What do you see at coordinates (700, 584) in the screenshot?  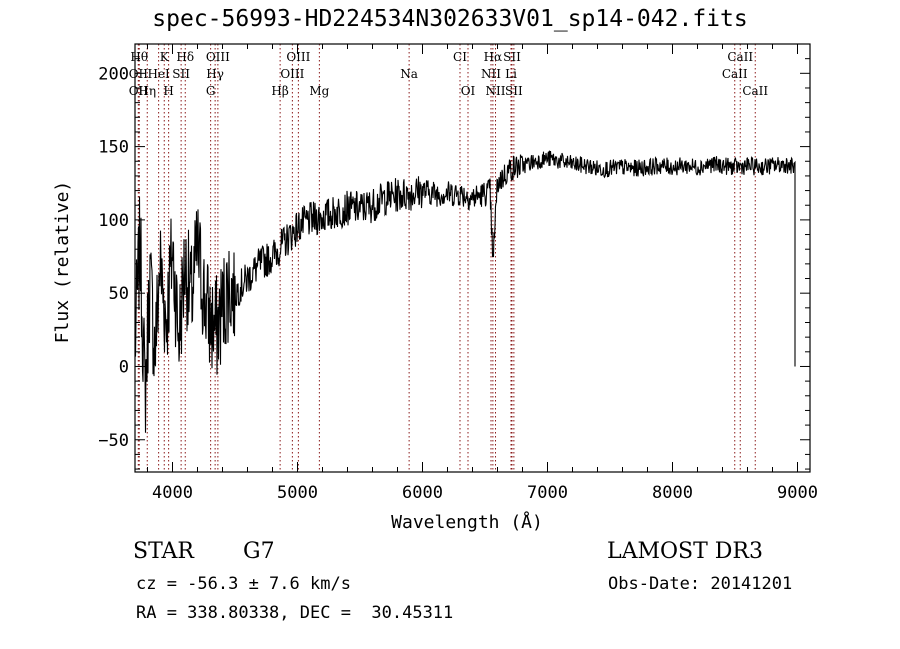 I see `obs-date: Obs-Date: 20141201` at bounding box center [700, 584].